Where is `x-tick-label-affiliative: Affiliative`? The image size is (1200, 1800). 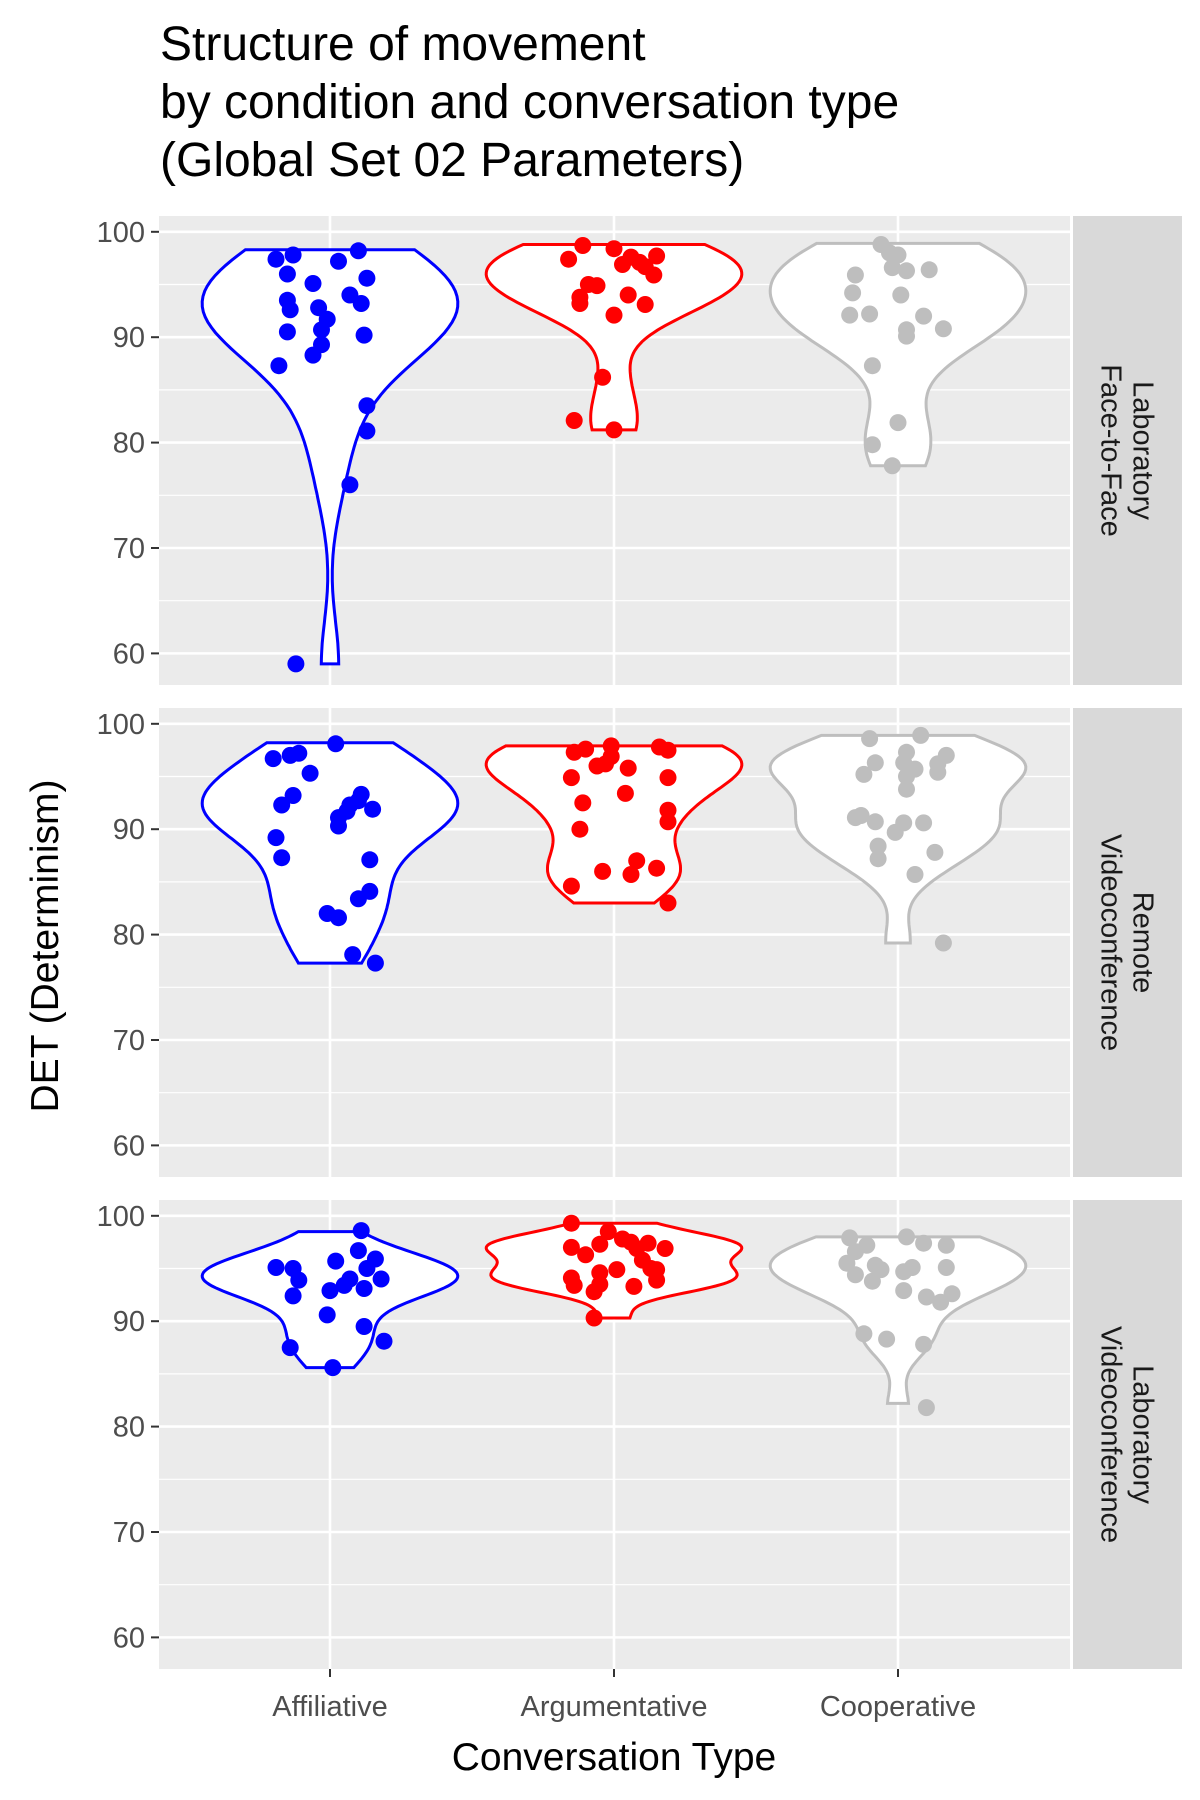 x-tick-label-affiliative: Affiliative is located at coordinates (330, 1707).